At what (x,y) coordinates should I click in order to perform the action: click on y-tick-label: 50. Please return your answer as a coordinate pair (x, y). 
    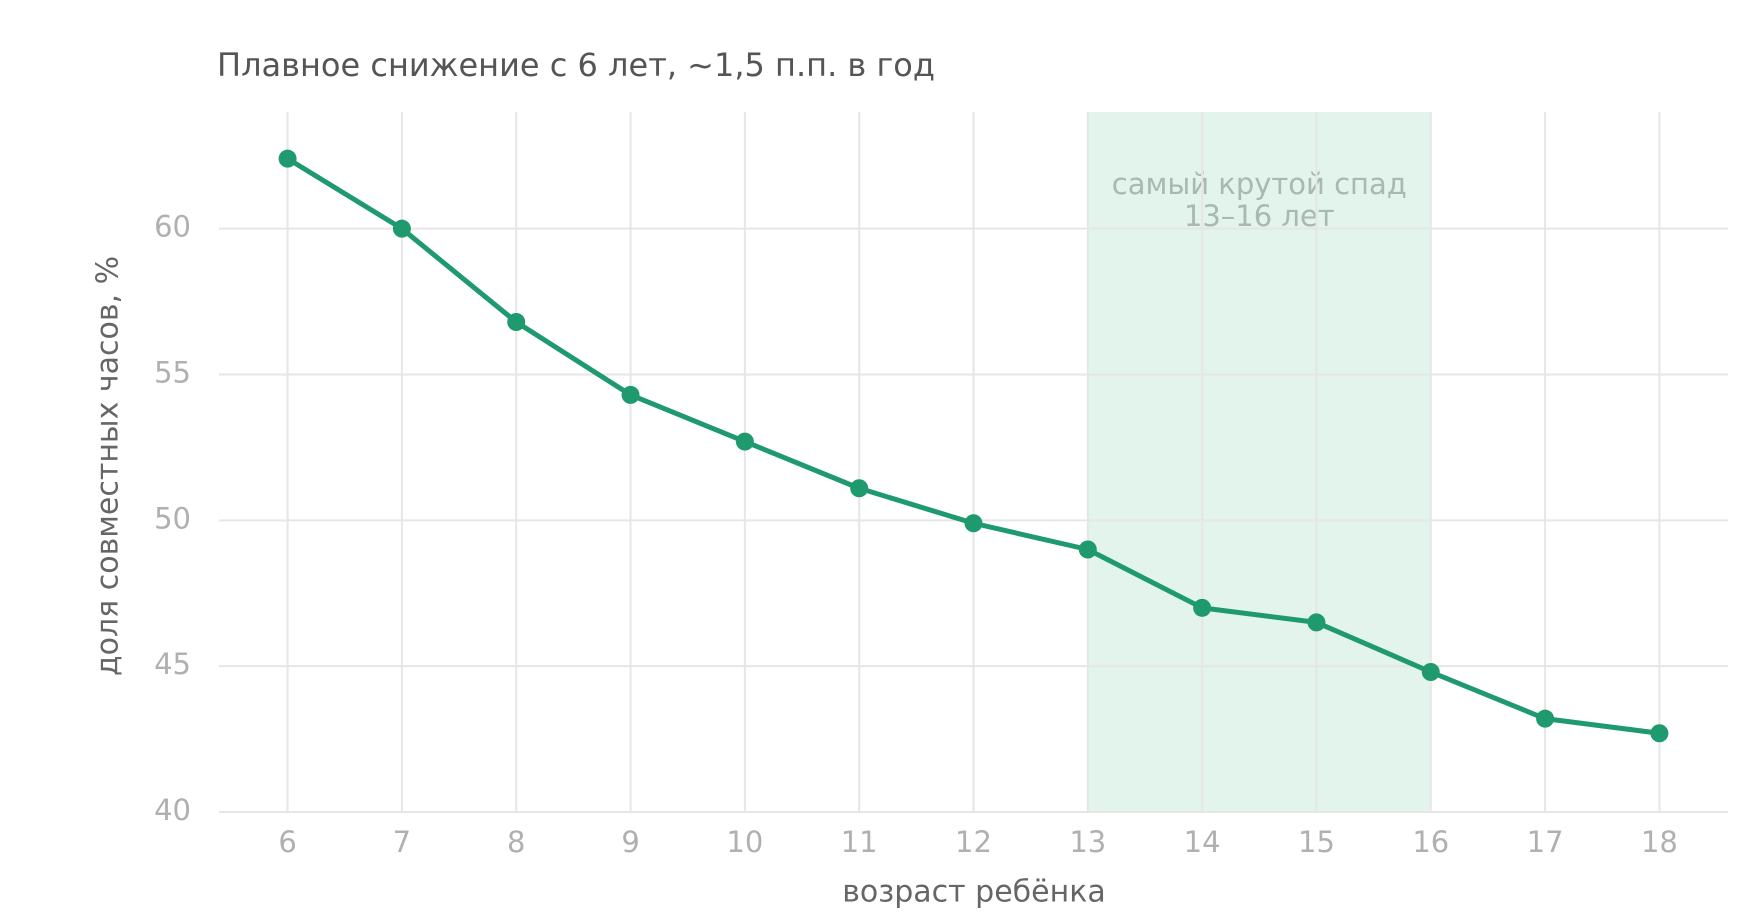
    Looking at the image, I should click on (172, 518).